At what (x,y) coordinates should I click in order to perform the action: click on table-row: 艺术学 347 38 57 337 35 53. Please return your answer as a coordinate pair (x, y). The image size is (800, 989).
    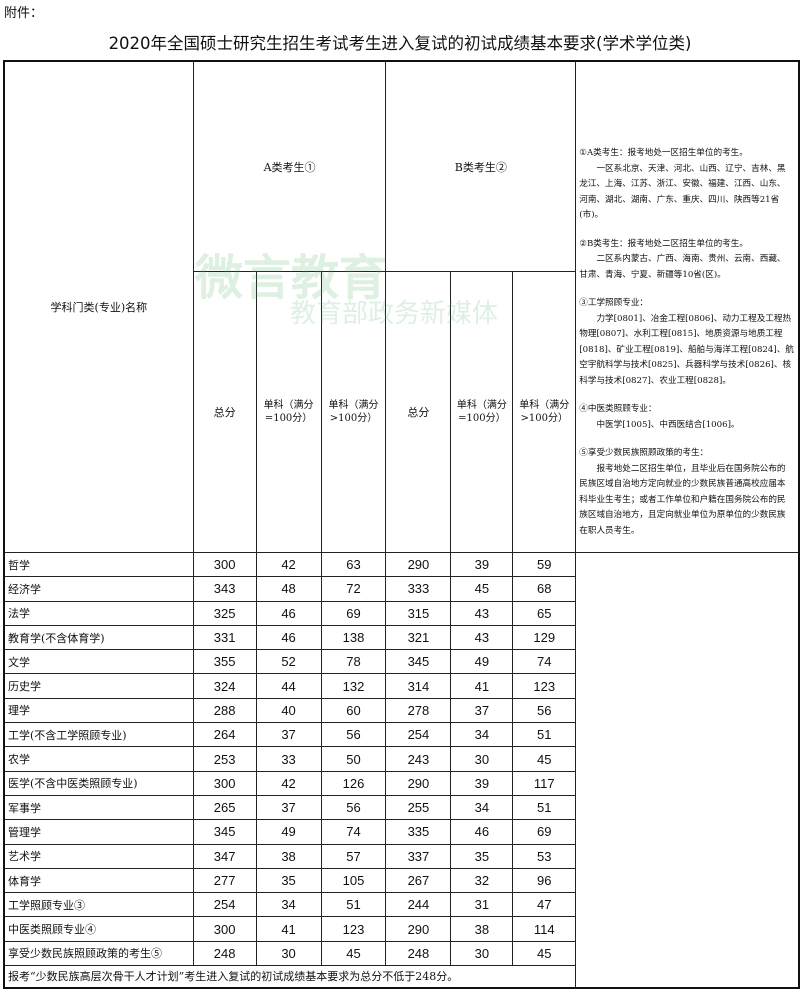
    Looking at the image, I should click on (401, 856).